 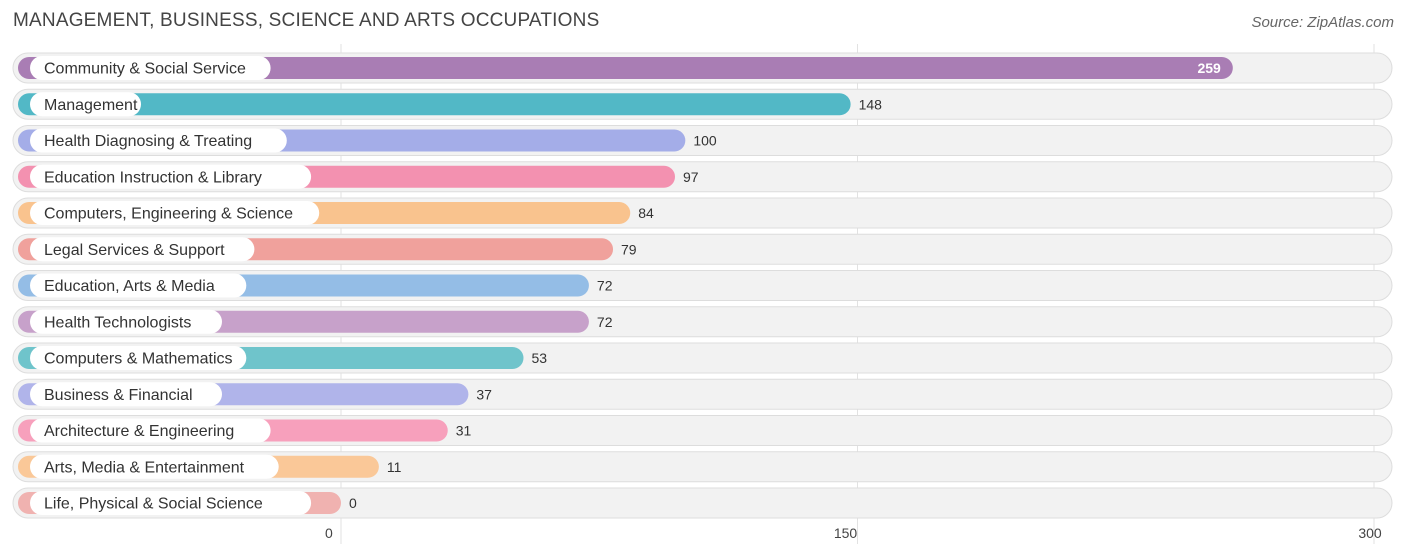 I want to click on bar-row: Arts, Media & Entertainment 11, so click(x=702, y=467).